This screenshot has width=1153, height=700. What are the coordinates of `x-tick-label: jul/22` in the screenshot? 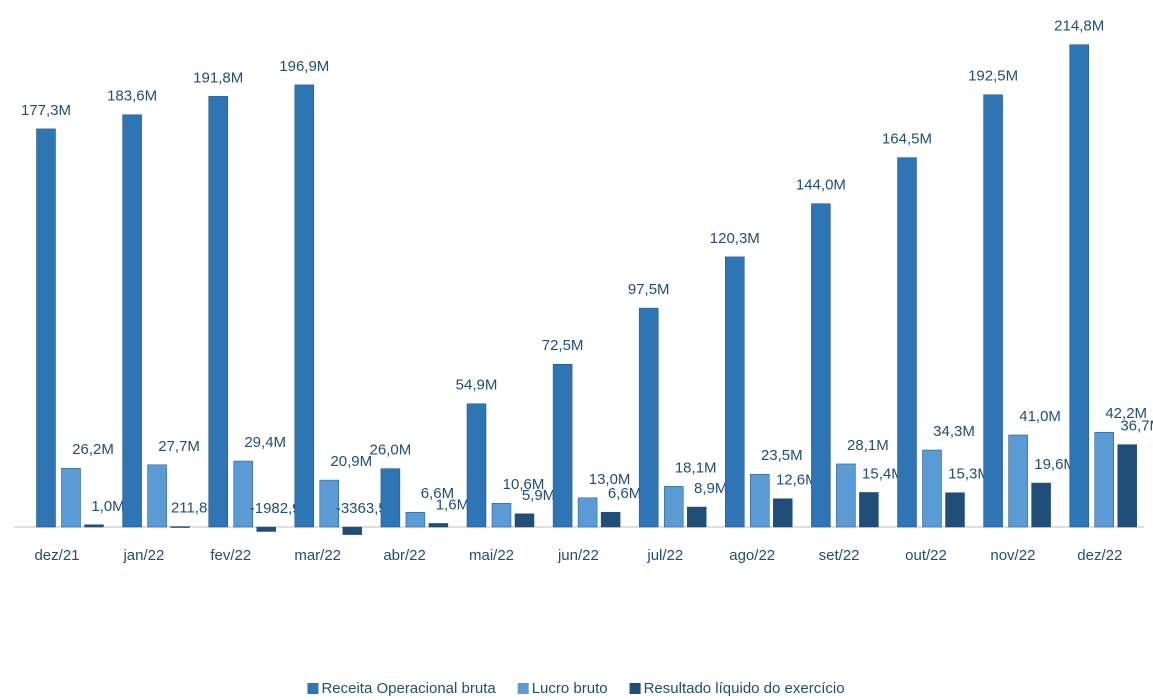 It's located at (664, 555).